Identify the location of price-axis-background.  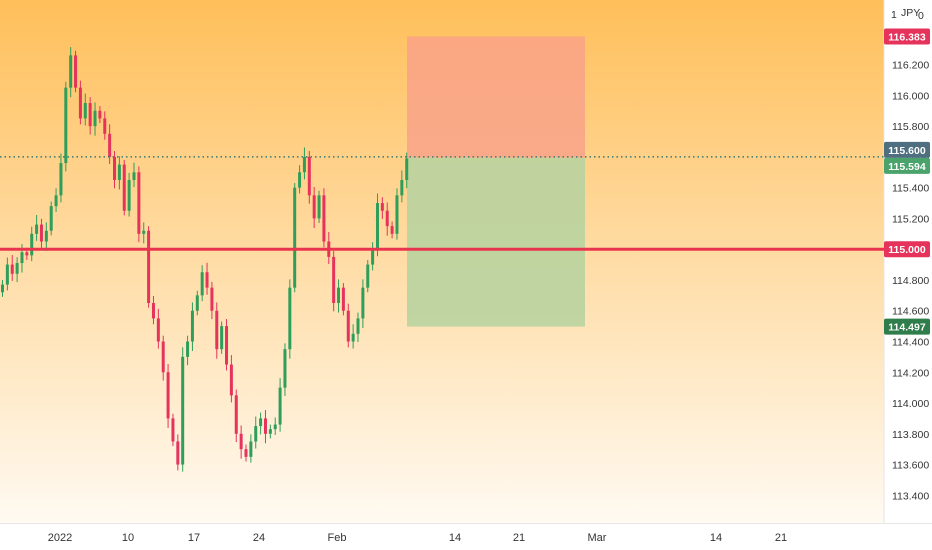
(908, 261).